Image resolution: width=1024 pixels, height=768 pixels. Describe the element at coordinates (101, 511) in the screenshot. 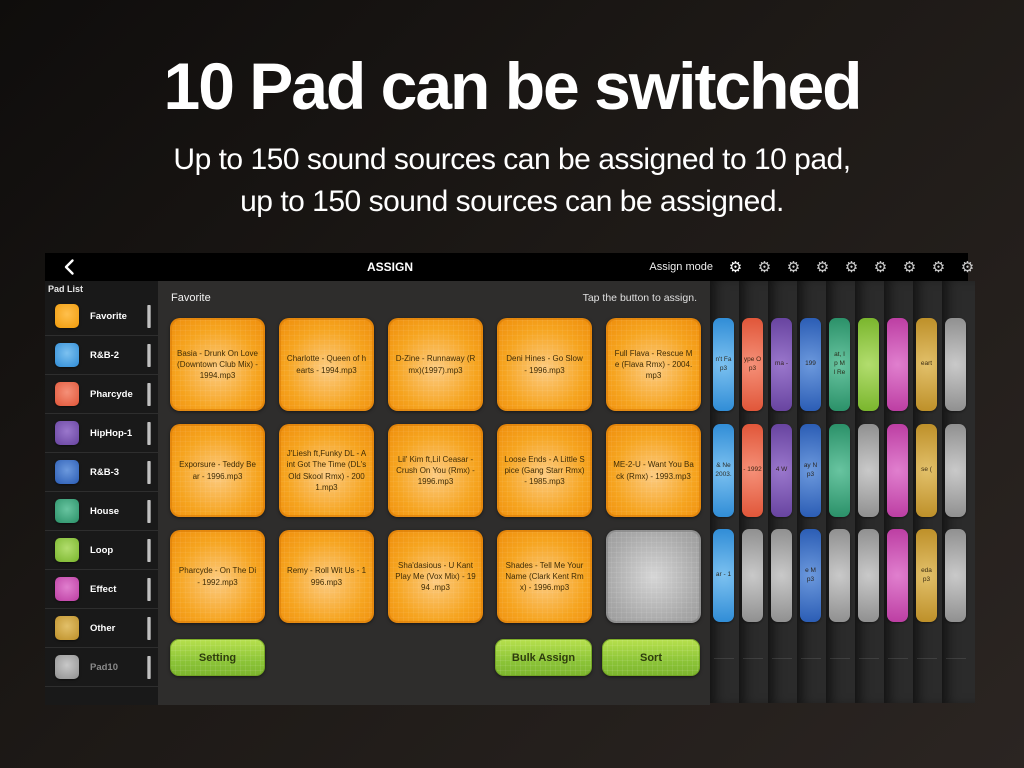

I see `sidebar-item-house: House` at that location.